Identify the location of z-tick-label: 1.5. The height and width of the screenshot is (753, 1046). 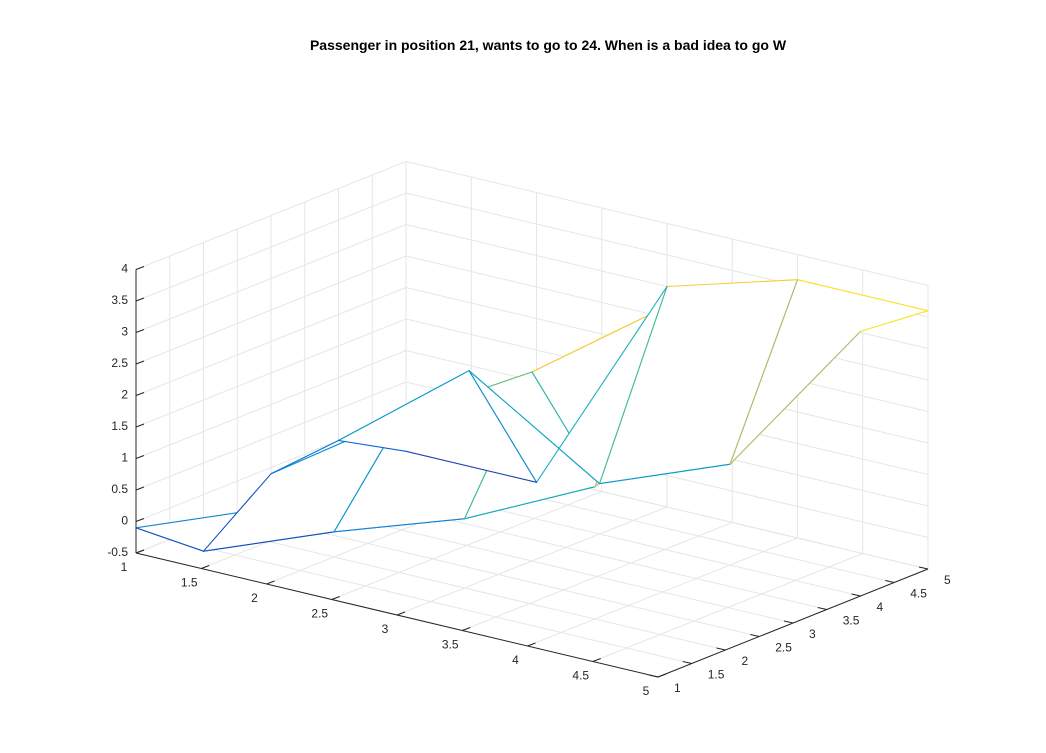
(119, 426).